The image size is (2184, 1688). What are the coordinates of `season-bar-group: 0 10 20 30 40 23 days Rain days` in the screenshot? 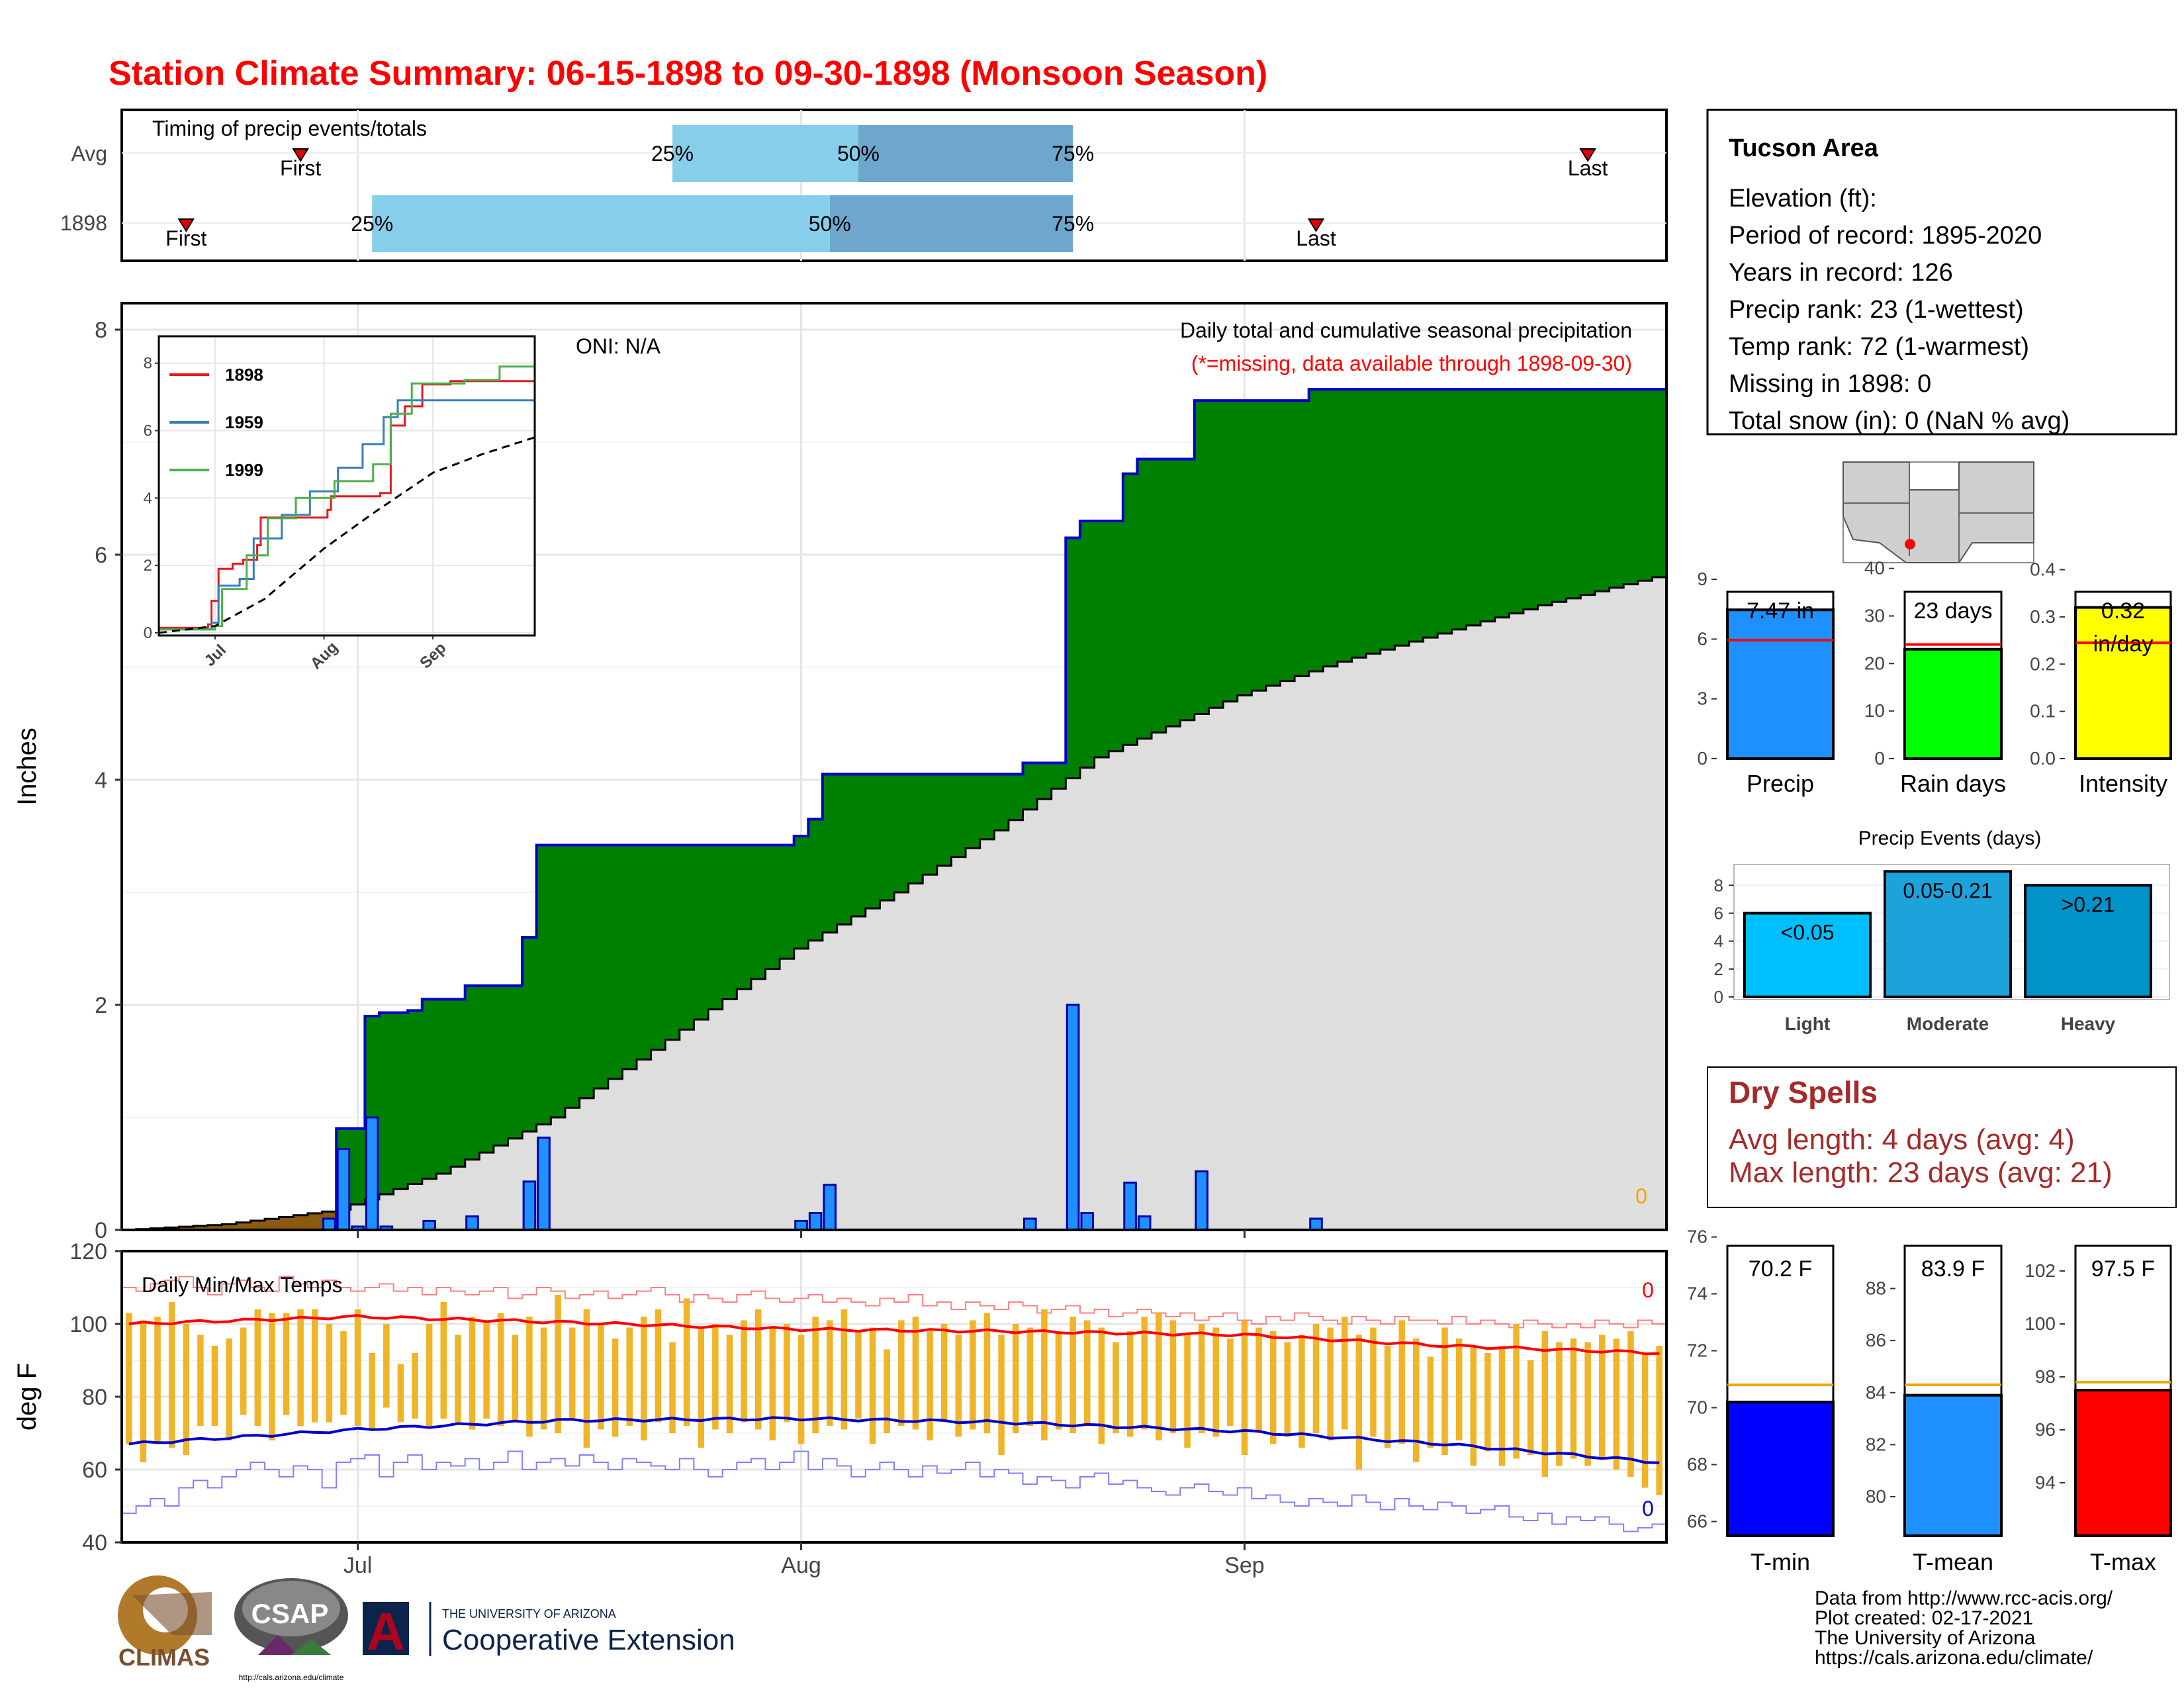 It's located at (1935, 677).